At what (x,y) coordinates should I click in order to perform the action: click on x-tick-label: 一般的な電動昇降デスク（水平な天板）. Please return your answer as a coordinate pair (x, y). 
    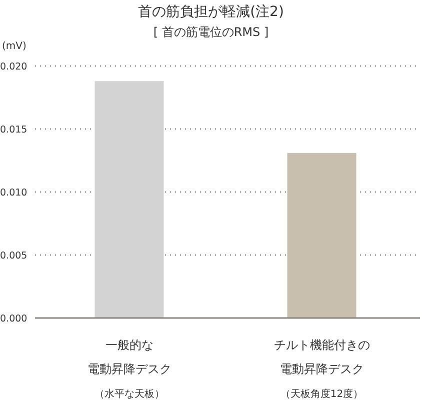
    Looking at the image, I should click on (129, 369).